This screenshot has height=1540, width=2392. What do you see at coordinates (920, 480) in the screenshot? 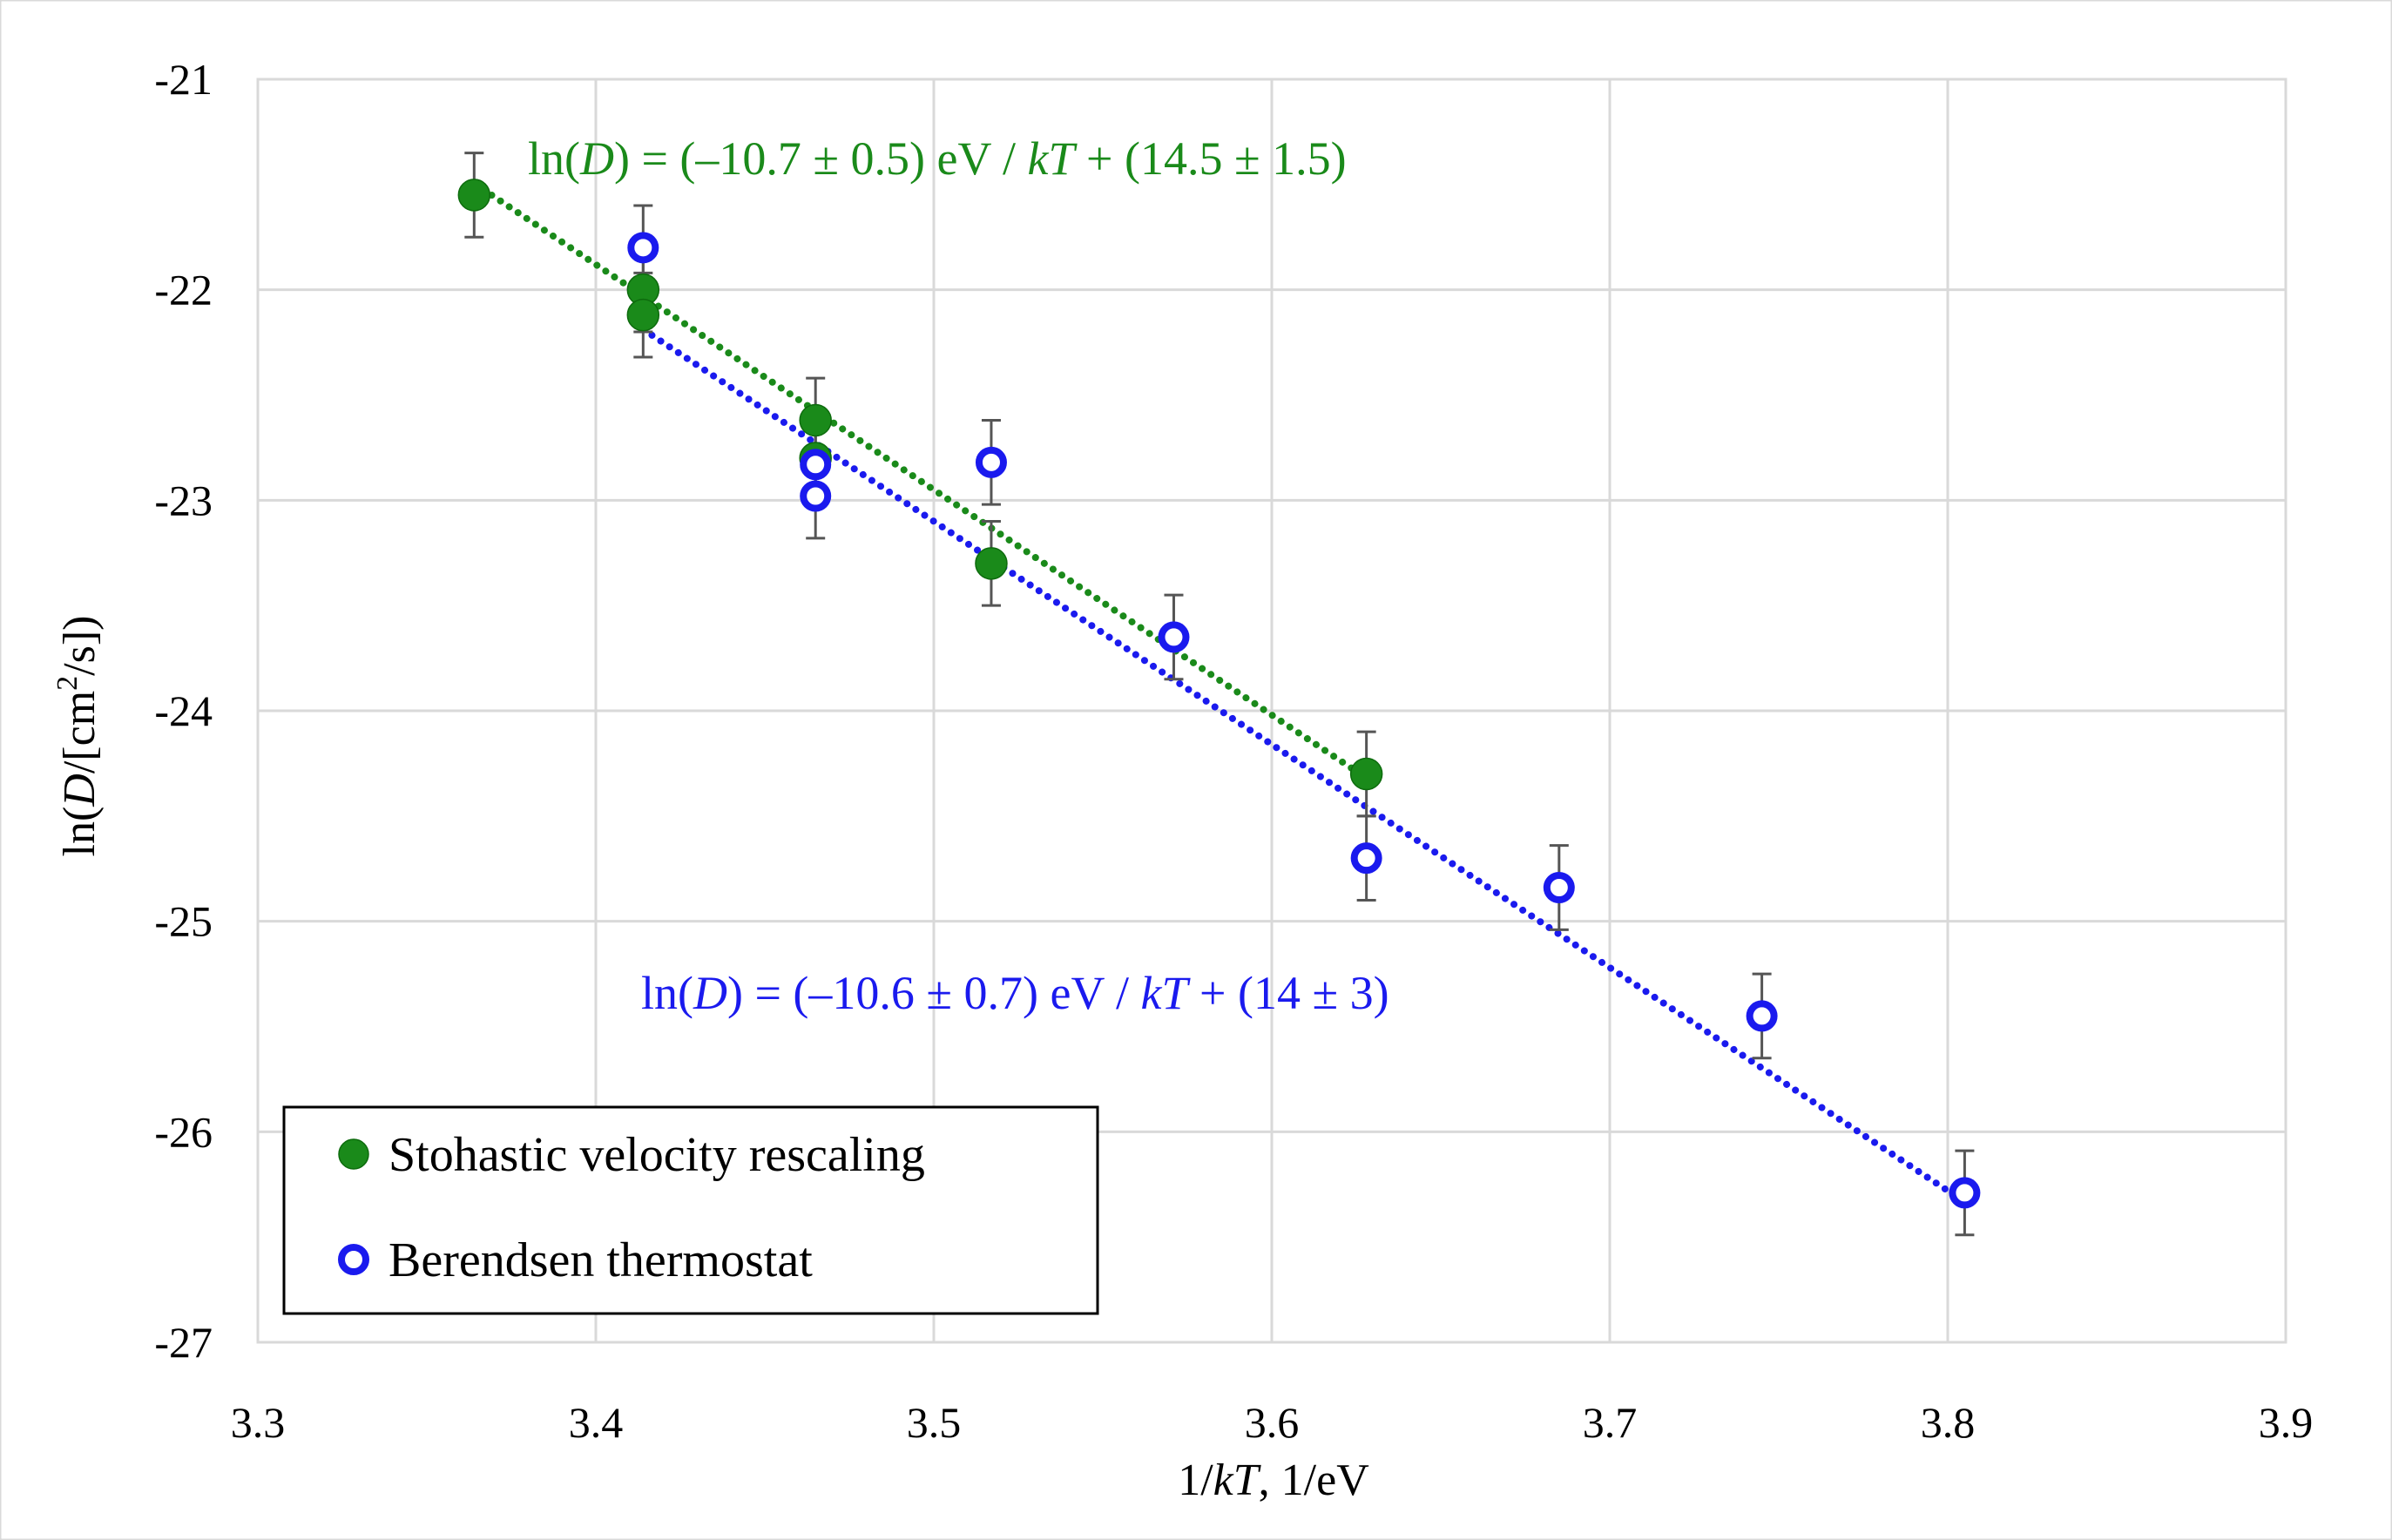
I see `stohastic-fit-line` at bounding box center [920, 480].